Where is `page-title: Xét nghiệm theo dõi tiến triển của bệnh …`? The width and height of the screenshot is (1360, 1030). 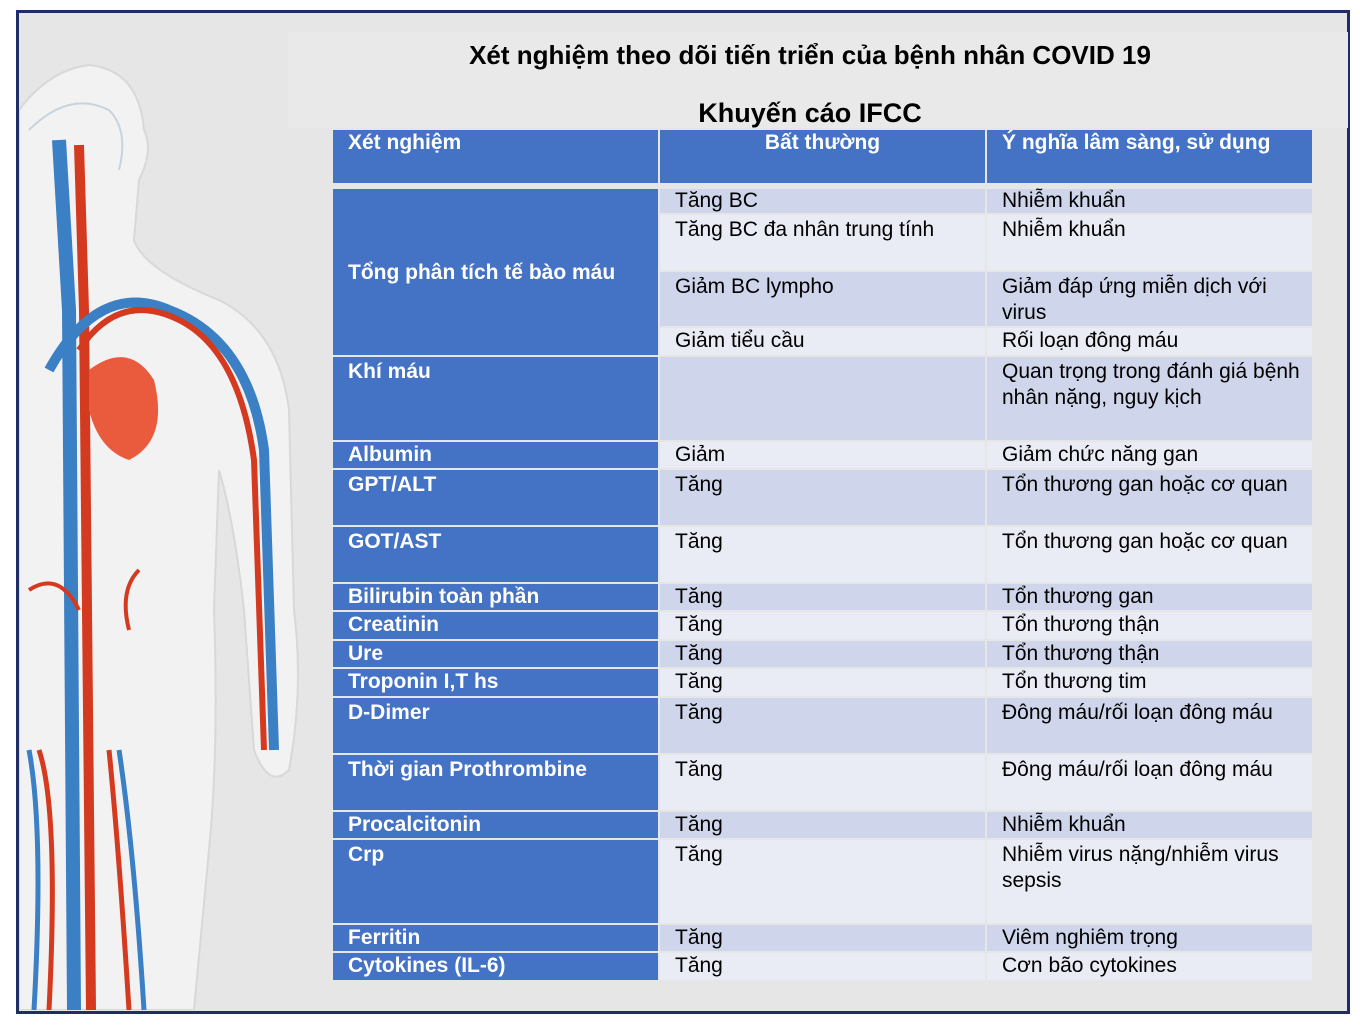 page-title: Xét nghiệm theo dõi tiến triển của bệnh … is located at coordinates (810, 55).